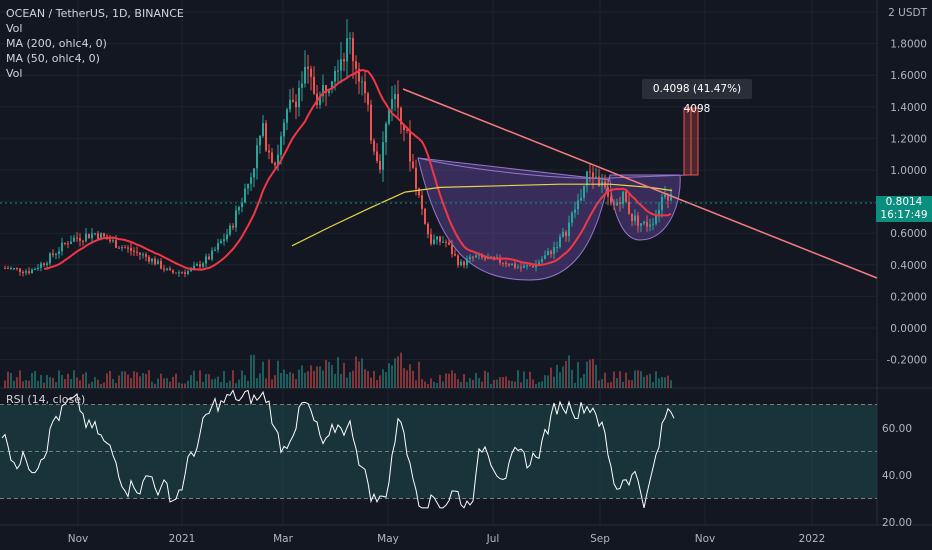 The width and height of the screenshot is (932, 550). I want to click on price-axis-label: 0.6000, so click(908, 234).